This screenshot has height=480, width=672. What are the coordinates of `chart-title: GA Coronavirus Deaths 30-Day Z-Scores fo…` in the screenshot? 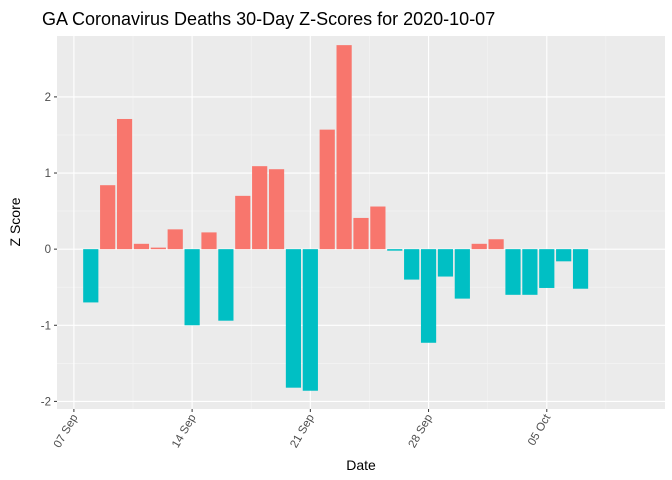 It's located at (268, 19).